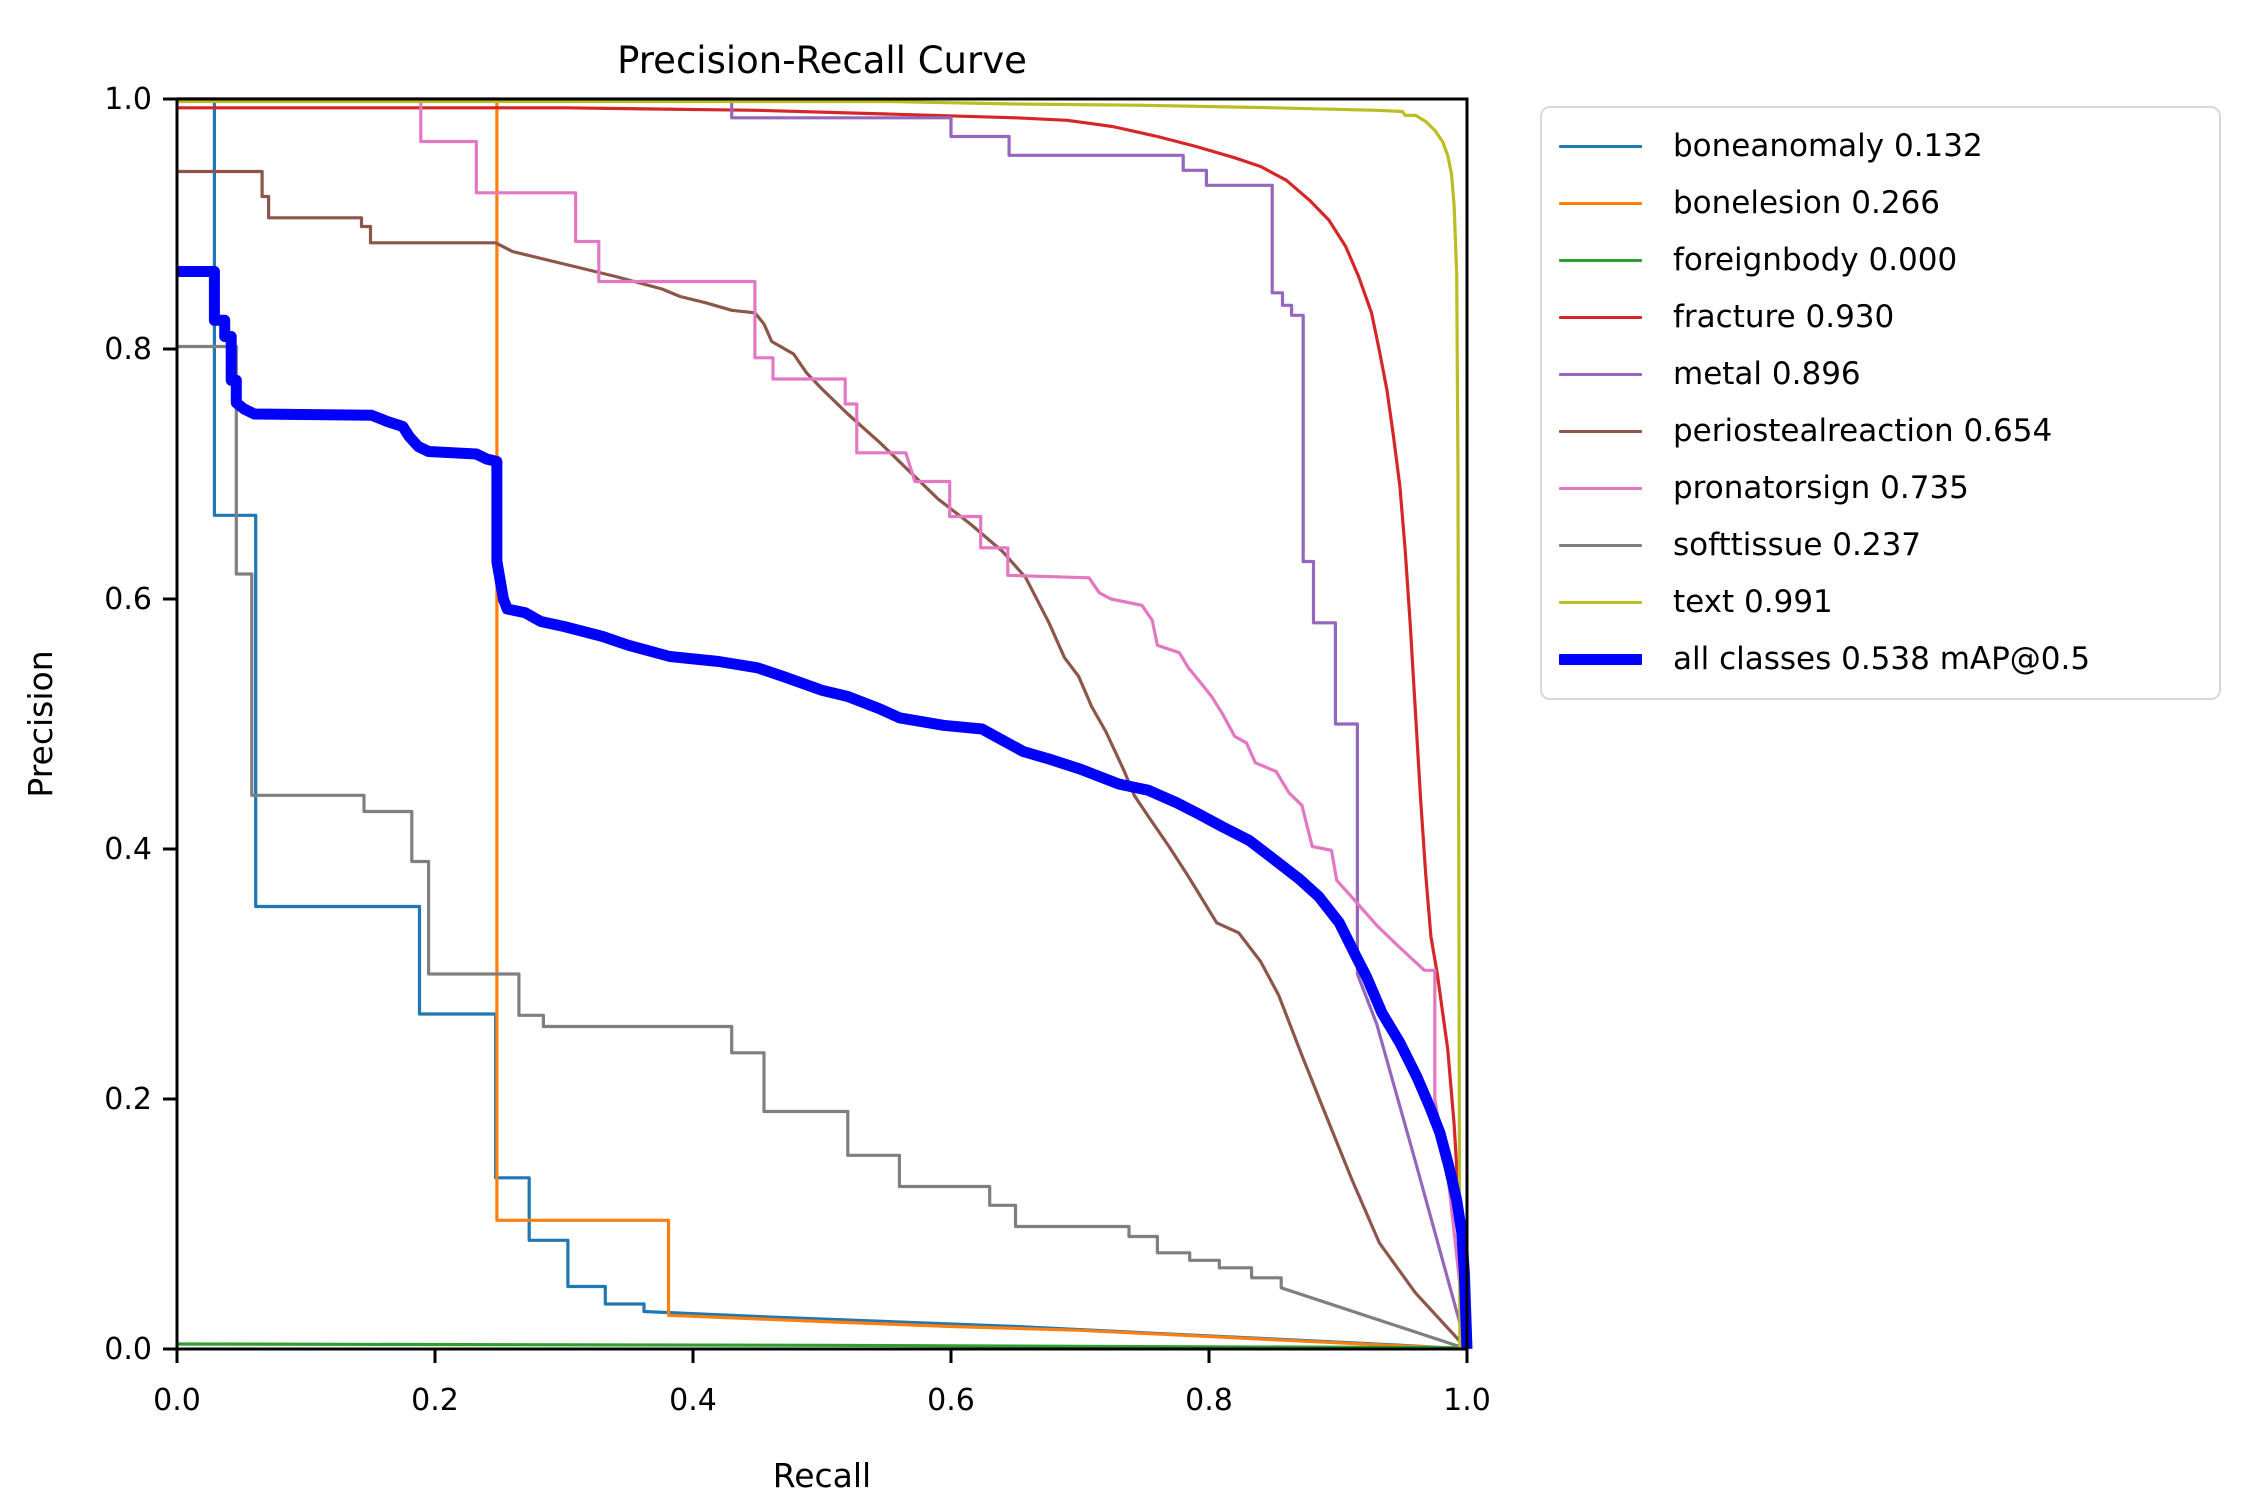 This screenshot has width=2250, height=1500. Describe the element at coordinates (1815, 260) in the screenshot. I see `legend-item-label: foreignbody 0.000` at that location.